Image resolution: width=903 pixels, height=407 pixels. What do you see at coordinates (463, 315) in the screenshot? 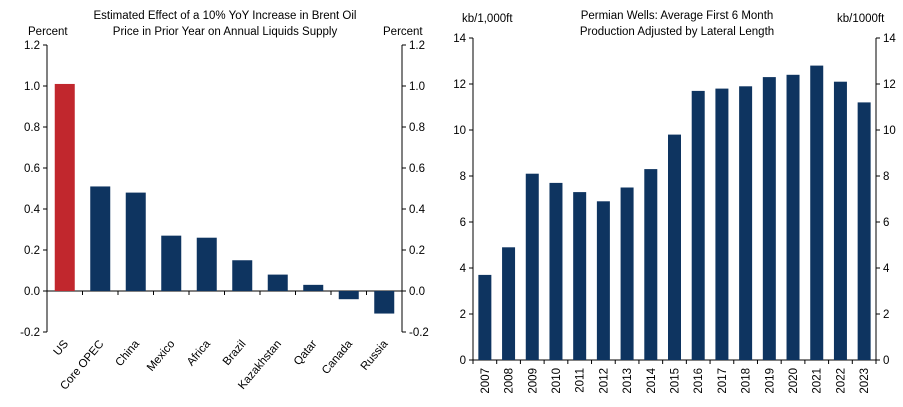
I see `right-chart-ytick-label-left: 2` at bounding box center [463, 315].